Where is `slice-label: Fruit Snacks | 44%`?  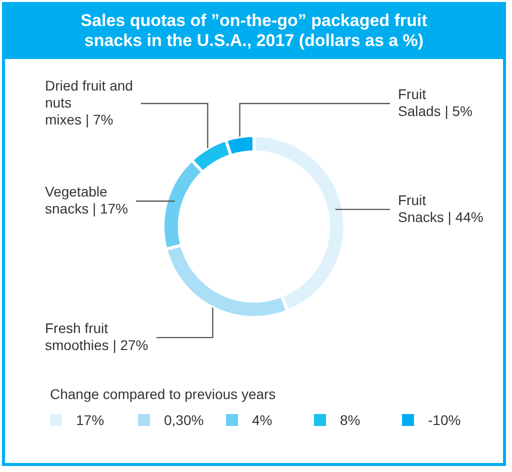 slice-label: Fruit Snacks | 44% is located at coordinates (441, 208).